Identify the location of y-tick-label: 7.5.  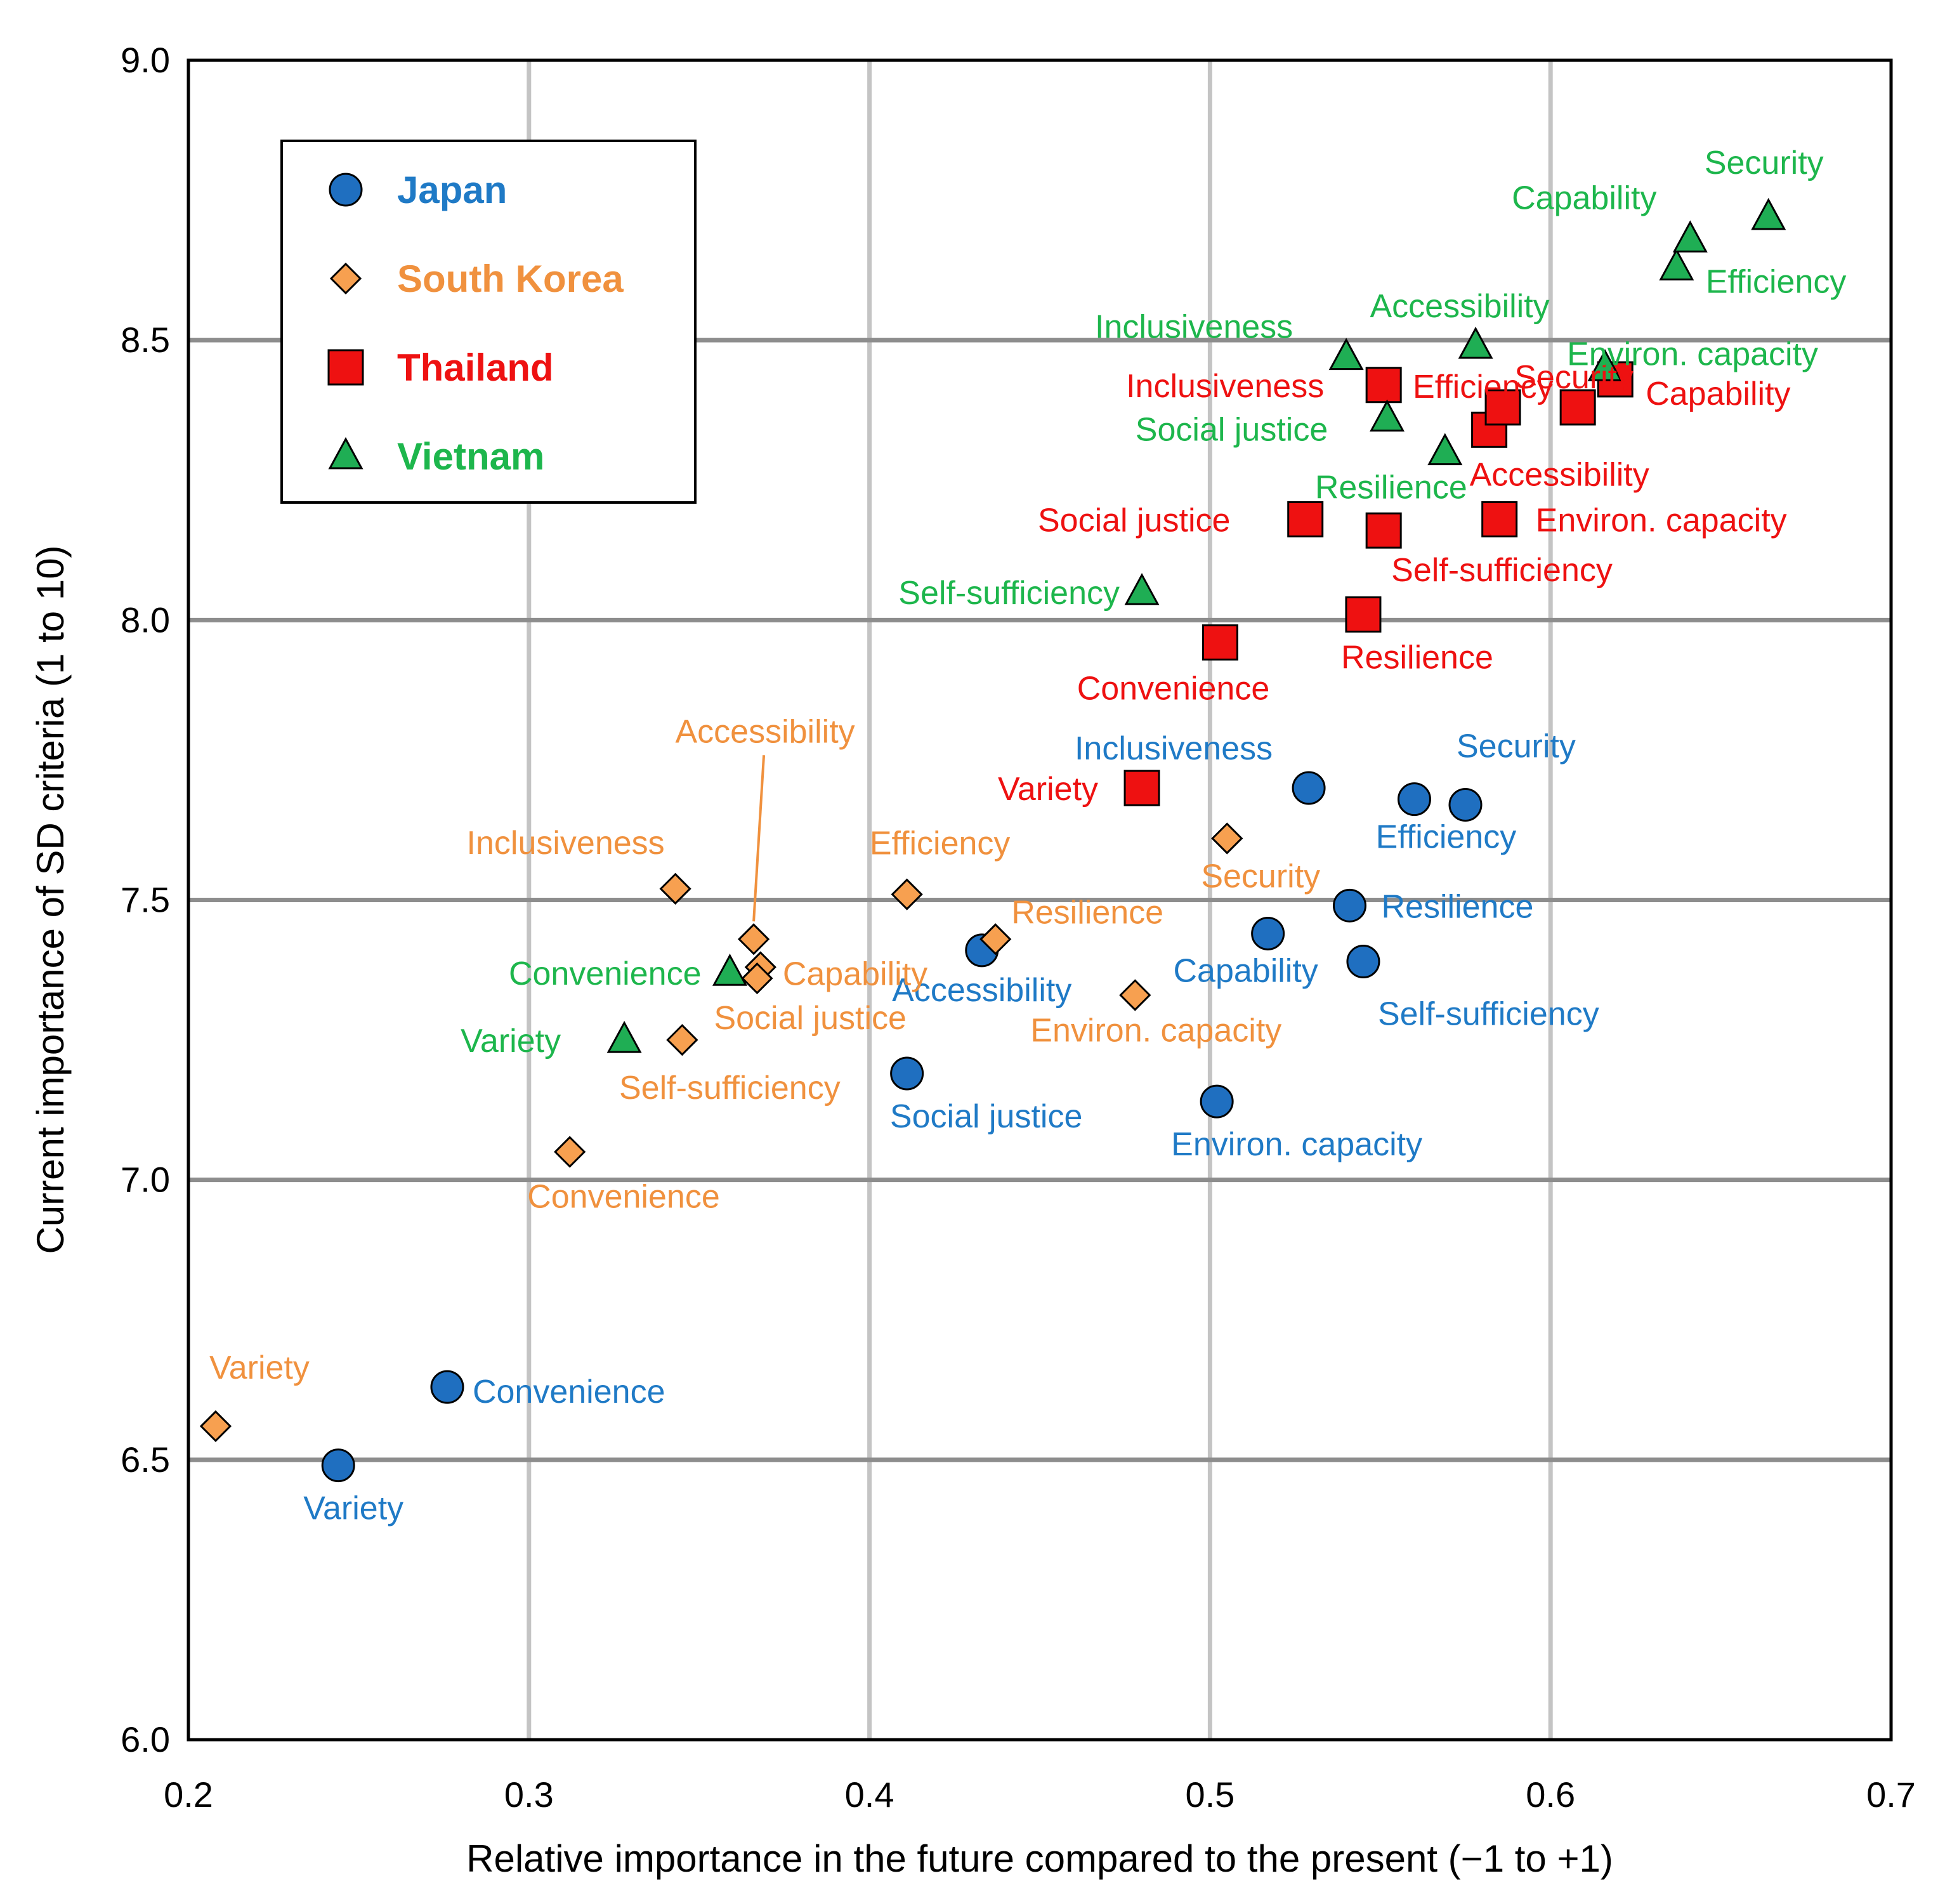
(145, 900).